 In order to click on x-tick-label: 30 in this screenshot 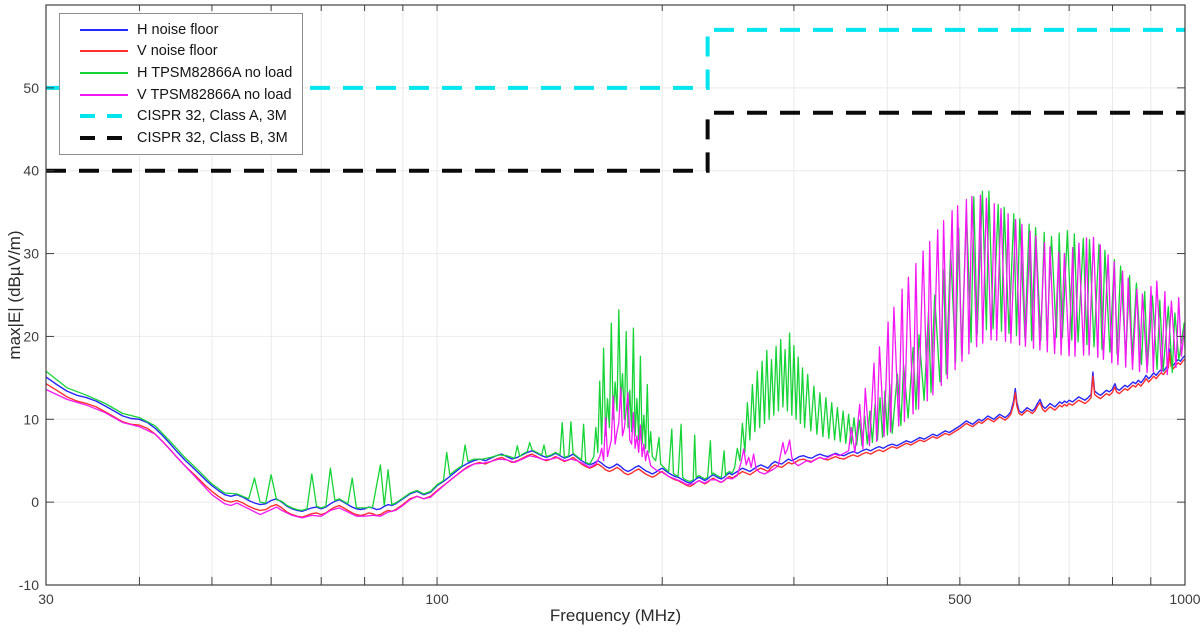, I will do `click(46, 599)`.